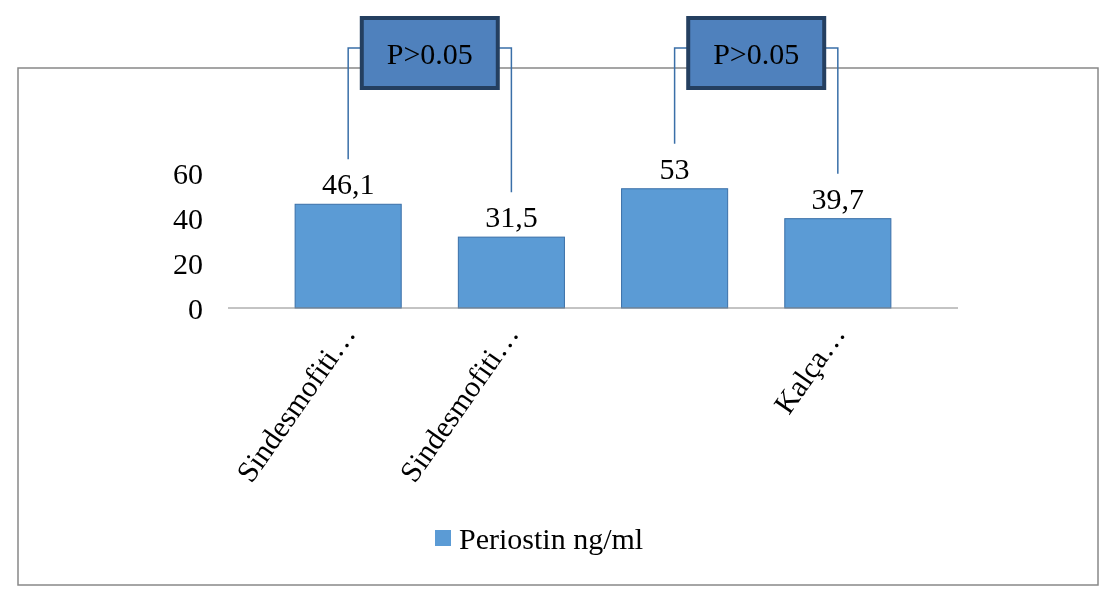 Image resolution: width=1110 pixels, height=595 pixels. What do you see at coordinates (551, 538) in the screenshot?
I see `legend-label: Periostin ng/ml` at bounding box center [551, 538].